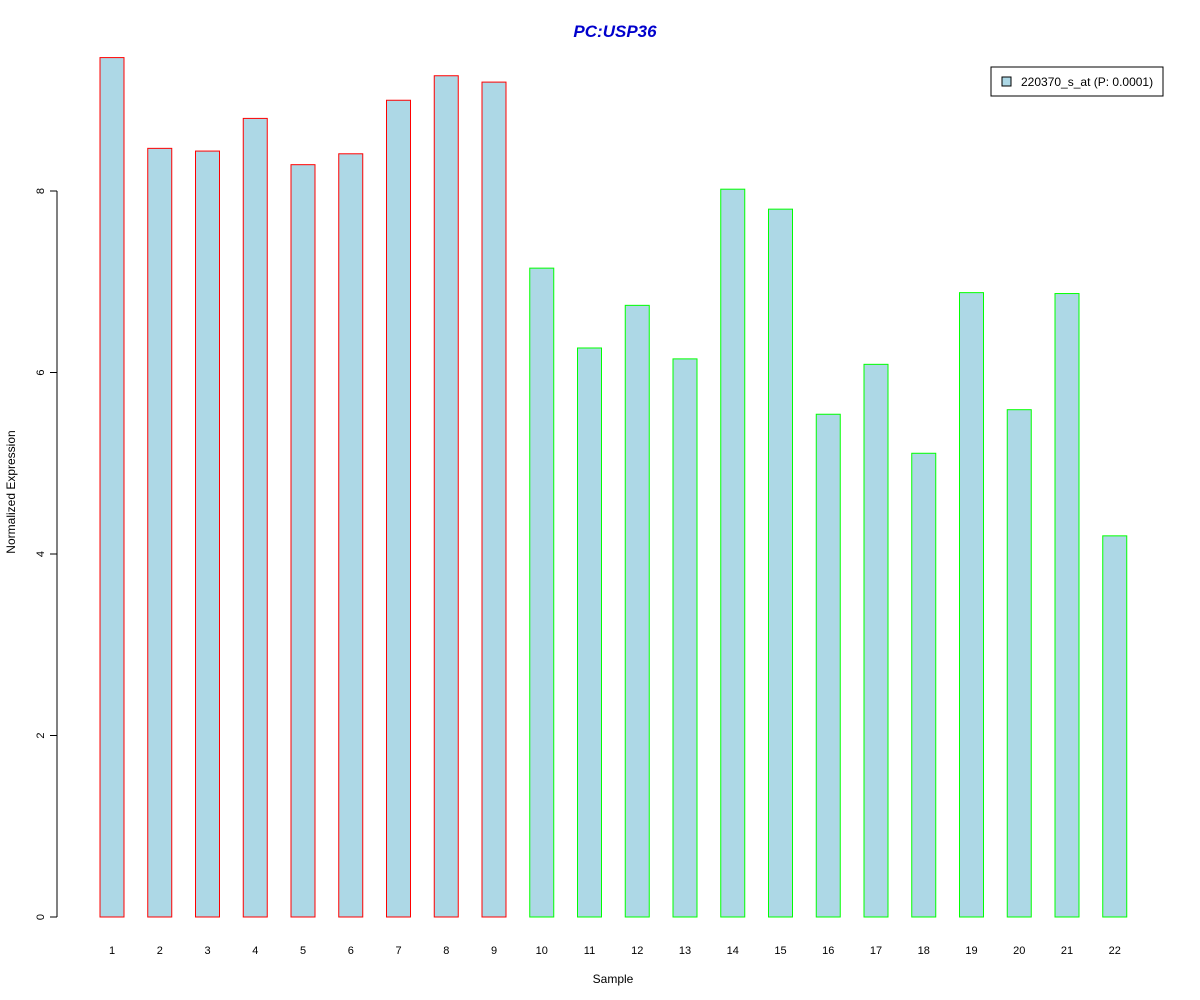  I want to click on y-tick-label: 8, so click(41, 191).